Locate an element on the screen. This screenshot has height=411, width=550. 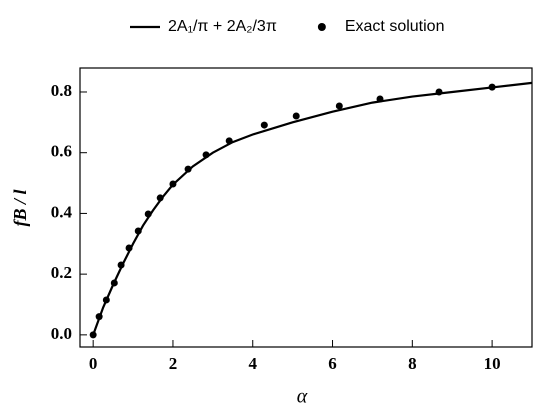
x-tick-label: 4 is located at coordinates (252, 363).